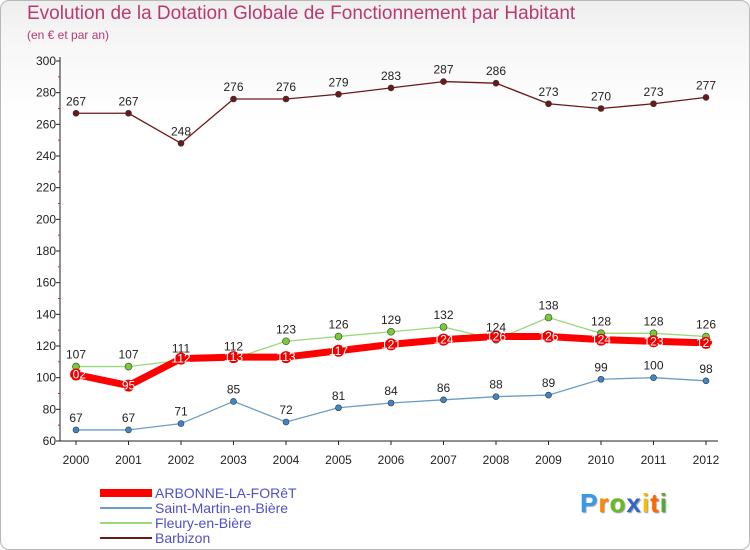  What do you see at coordinates (126, 508) in the screenshot?
I see `legend-swatch-saint-martin` at bounding box center [126, 508].